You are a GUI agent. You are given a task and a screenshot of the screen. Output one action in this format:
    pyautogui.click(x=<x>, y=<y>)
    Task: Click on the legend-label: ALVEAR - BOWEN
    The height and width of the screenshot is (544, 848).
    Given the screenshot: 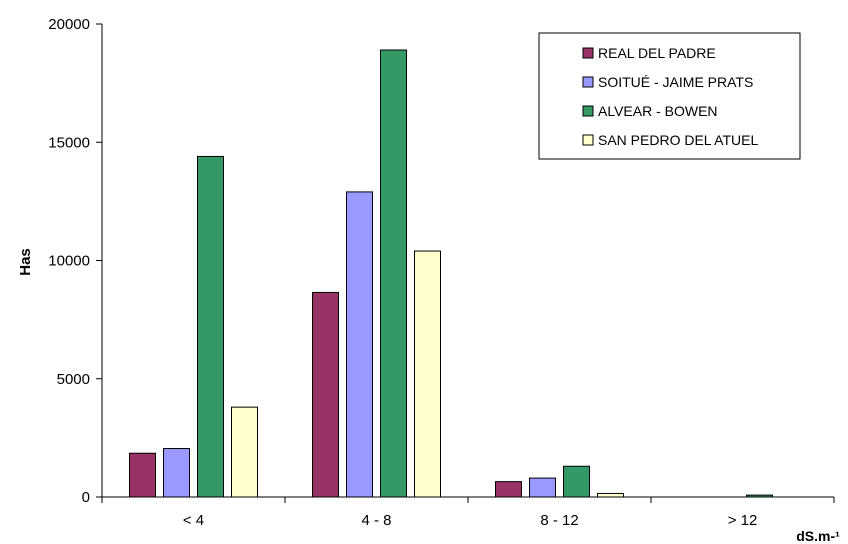 What is the action you would take?
    pyautogui.click(x=658, y=111)
    